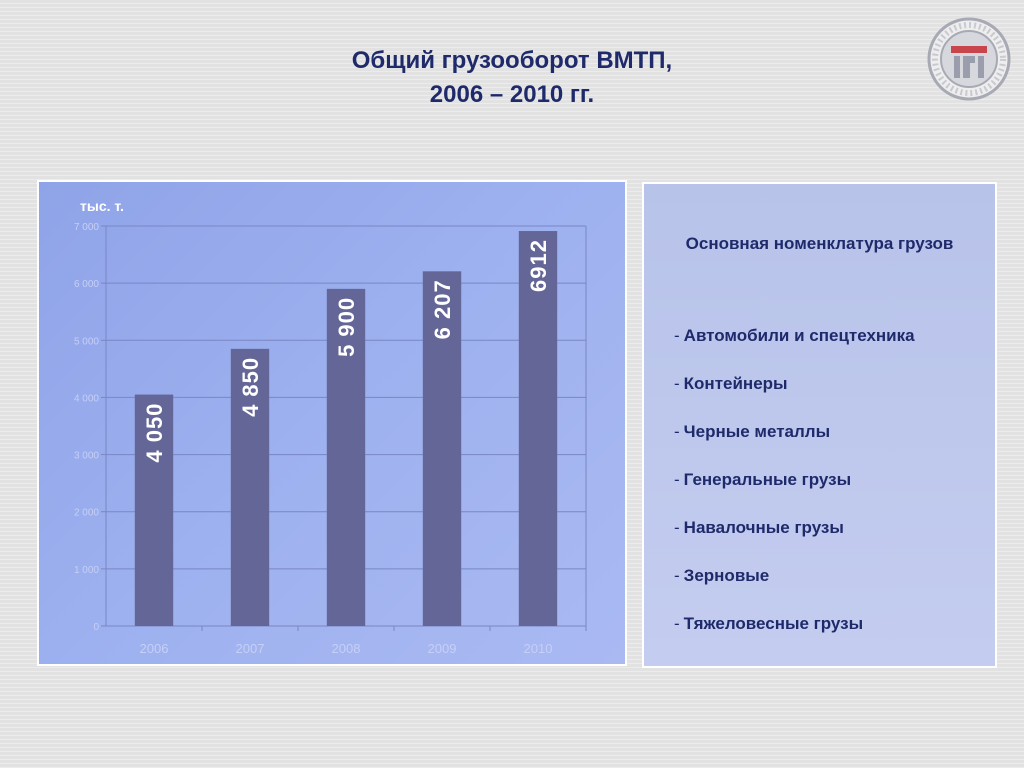 The width and height of the screenshot is (1024, 768). What do you see at coordinates (794, 446) in the screenshot?
I see `cargo-list-item: - Черные металлы` at bounding box center [794, 446].